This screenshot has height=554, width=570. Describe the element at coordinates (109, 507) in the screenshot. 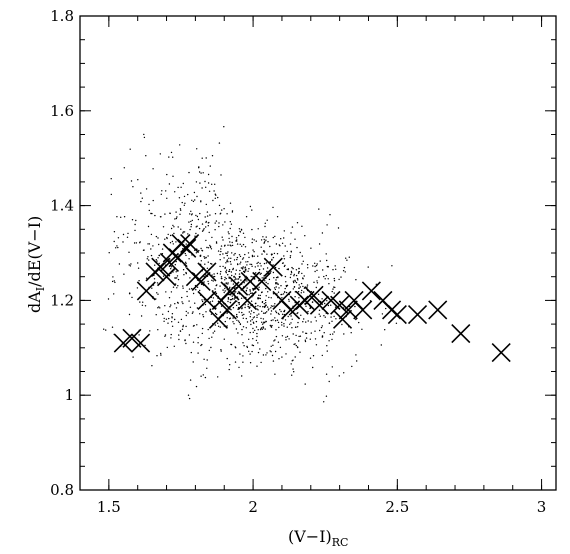

I see `x-tick-label: 1.5` at that location.